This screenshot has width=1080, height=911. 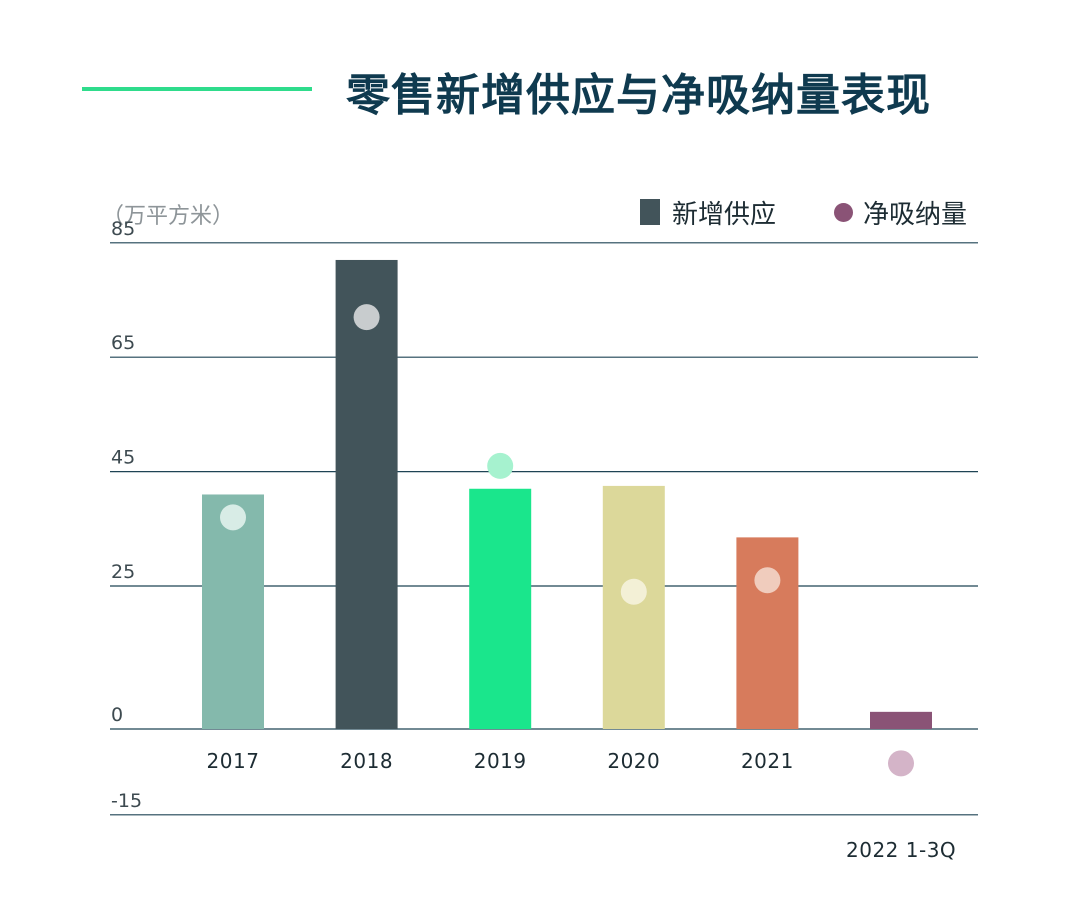 I want to click on y-tick-label: -15, so click(x=126, y=801).